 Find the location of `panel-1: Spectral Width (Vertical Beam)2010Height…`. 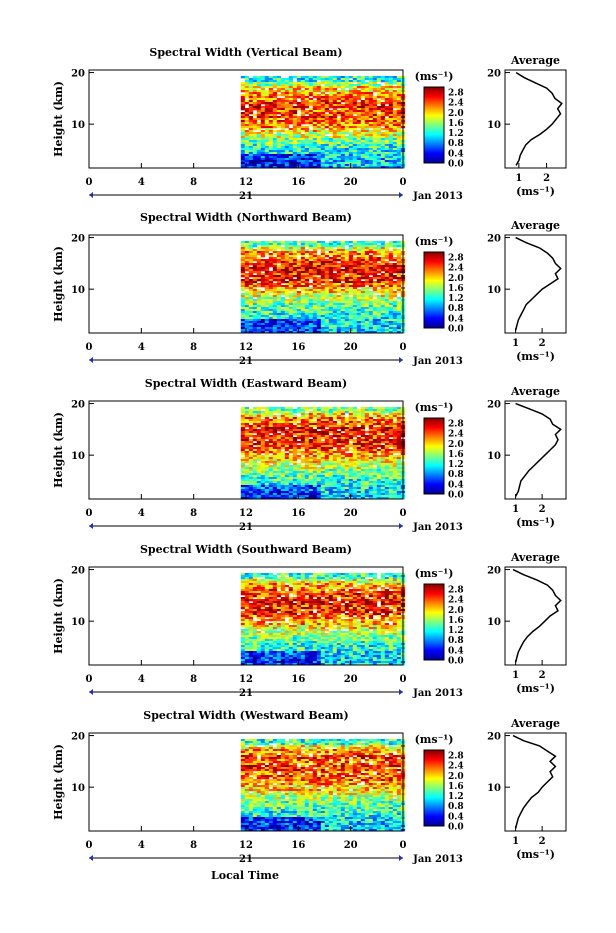

panel-1: Spectral Width (Vertical Beam)2010Height… is located at coordinates (309, 124).